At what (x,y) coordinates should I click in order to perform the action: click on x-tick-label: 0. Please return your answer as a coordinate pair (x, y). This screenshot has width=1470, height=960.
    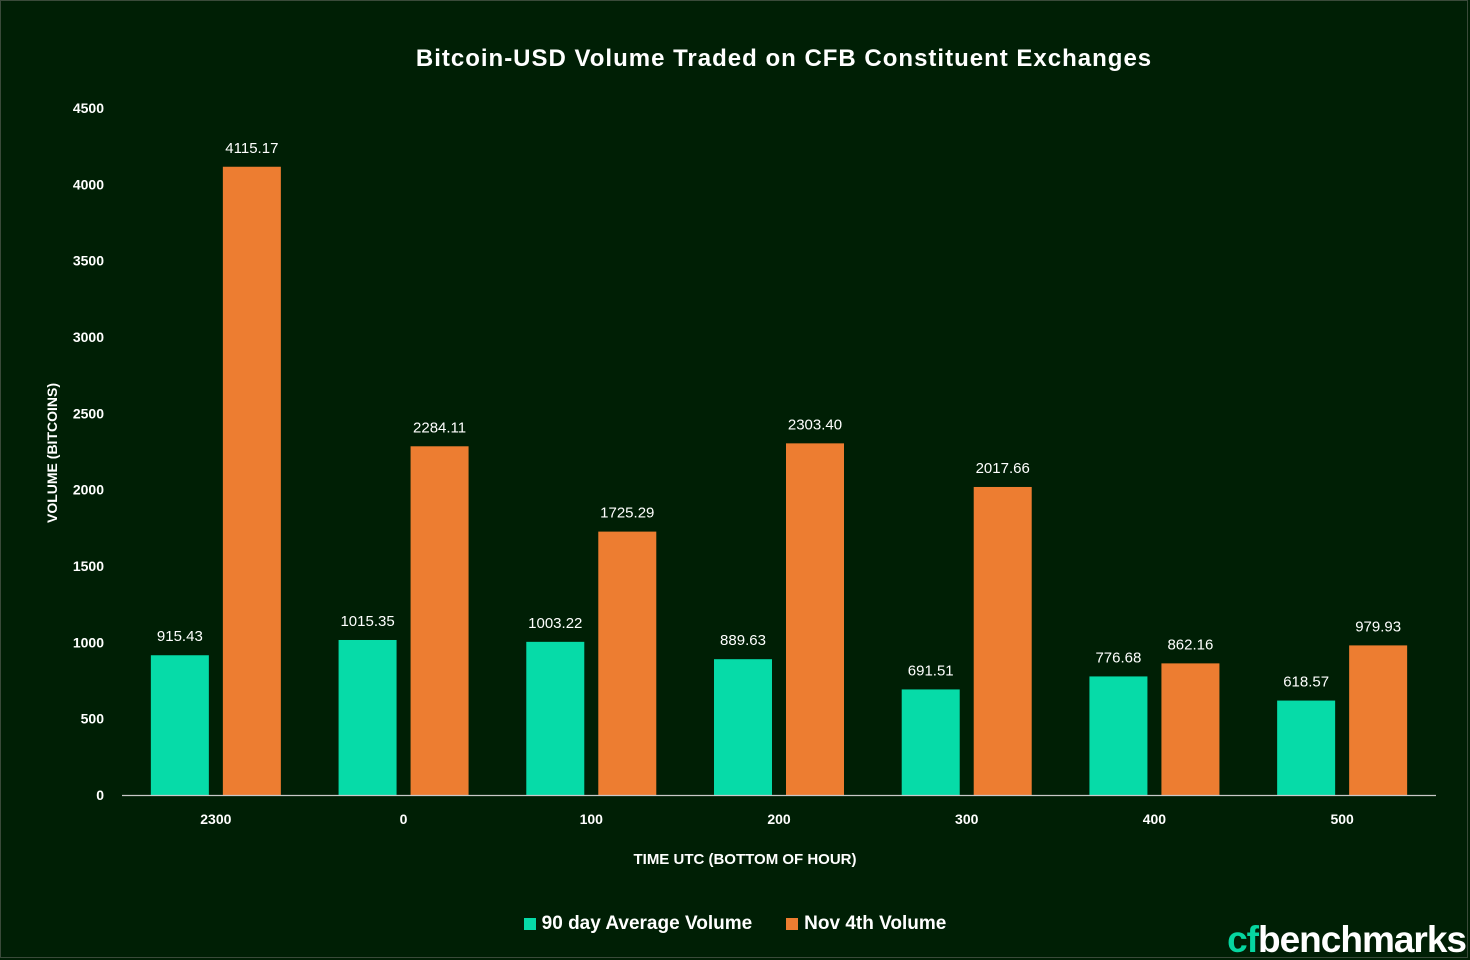
    Looking at the image, I should click on (404, 819).